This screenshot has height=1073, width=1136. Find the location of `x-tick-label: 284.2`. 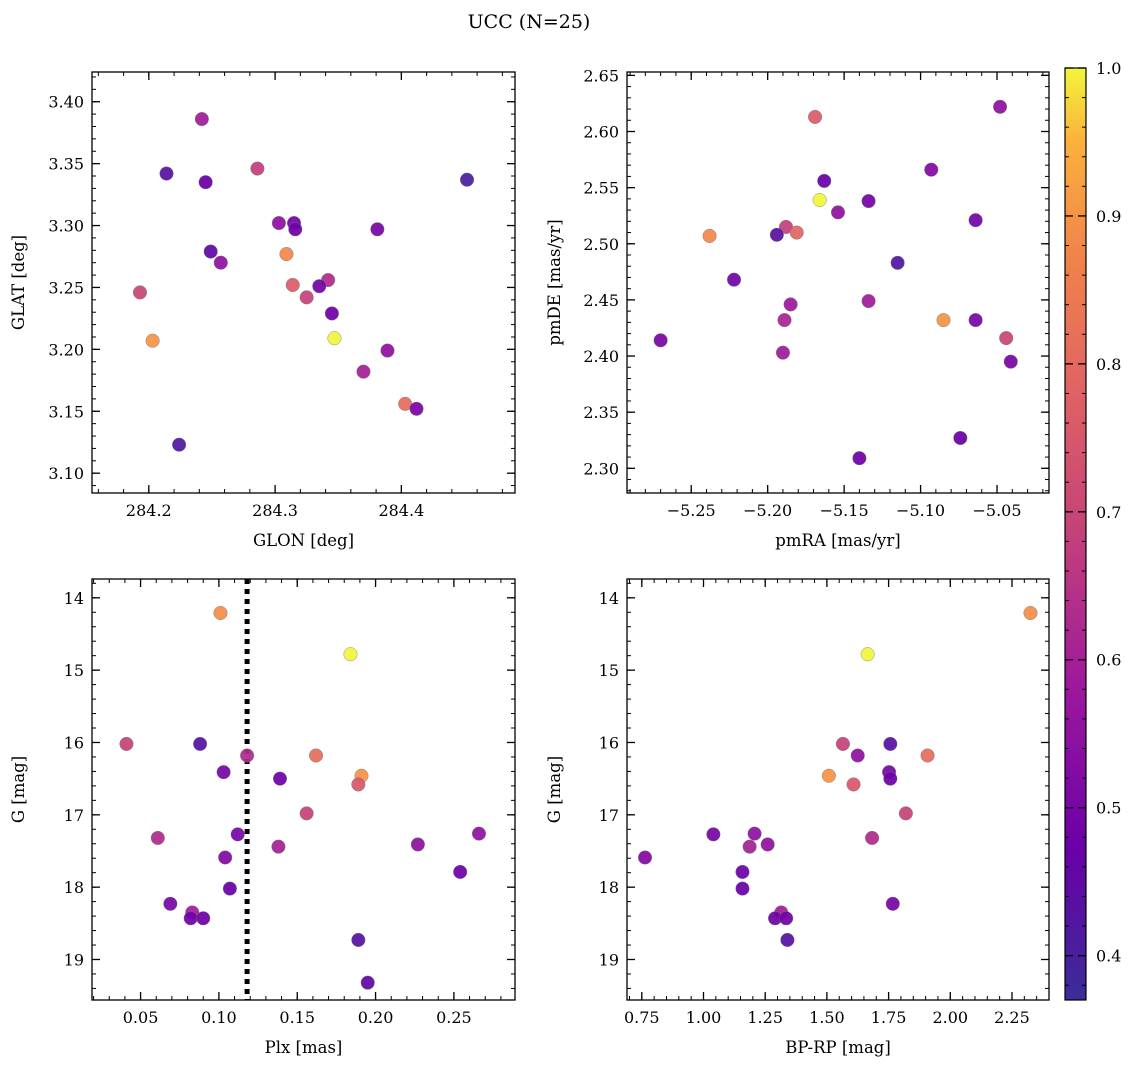

x-tick-label: 284.2 is located at coordinates (149, 510).